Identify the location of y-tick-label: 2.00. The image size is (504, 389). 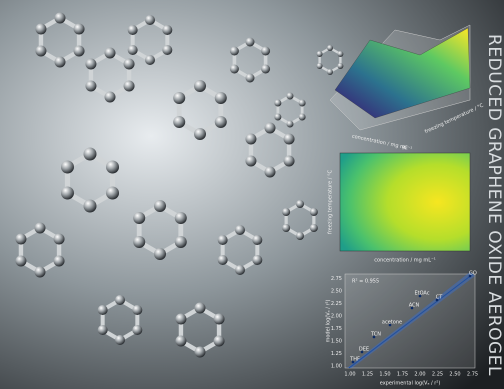
(336, 317).